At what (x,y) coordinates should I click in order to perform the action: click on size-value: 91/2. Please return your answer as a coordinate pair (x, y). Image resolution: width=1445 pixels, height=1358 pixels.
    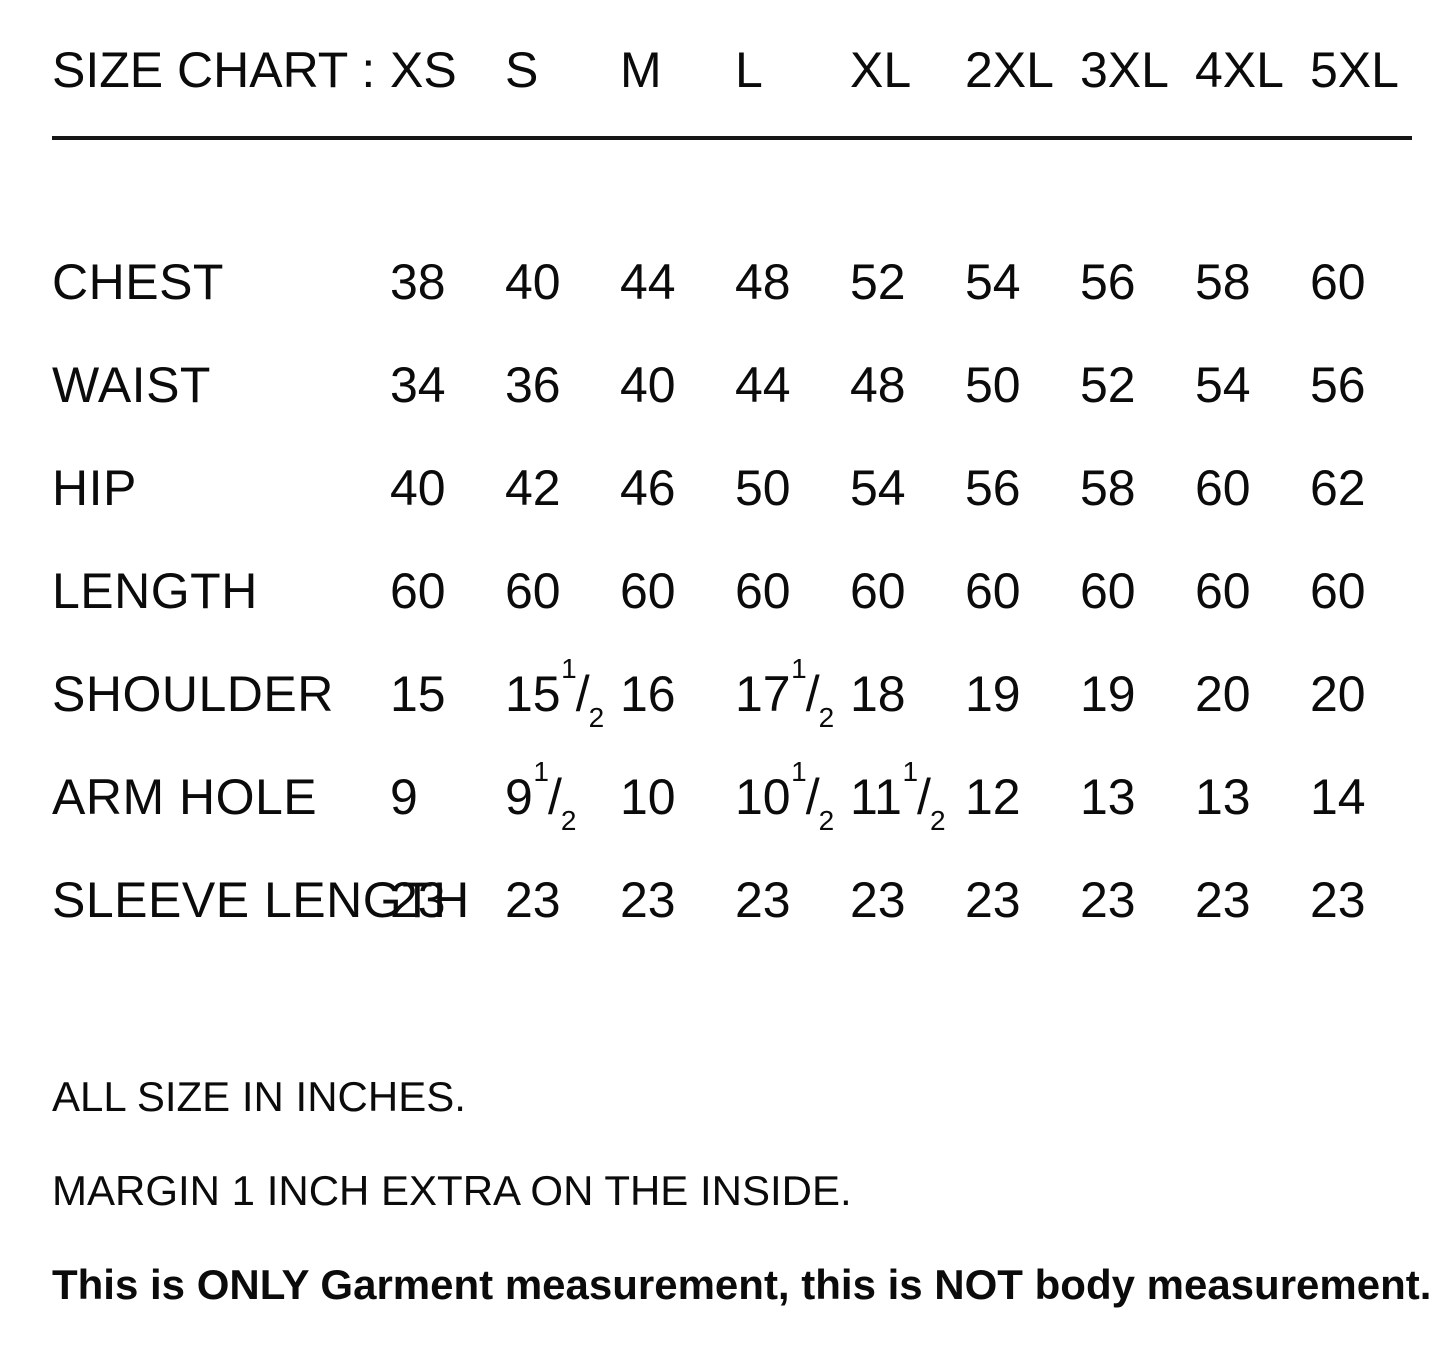
    Looking at the image, I should click on (541, 796).